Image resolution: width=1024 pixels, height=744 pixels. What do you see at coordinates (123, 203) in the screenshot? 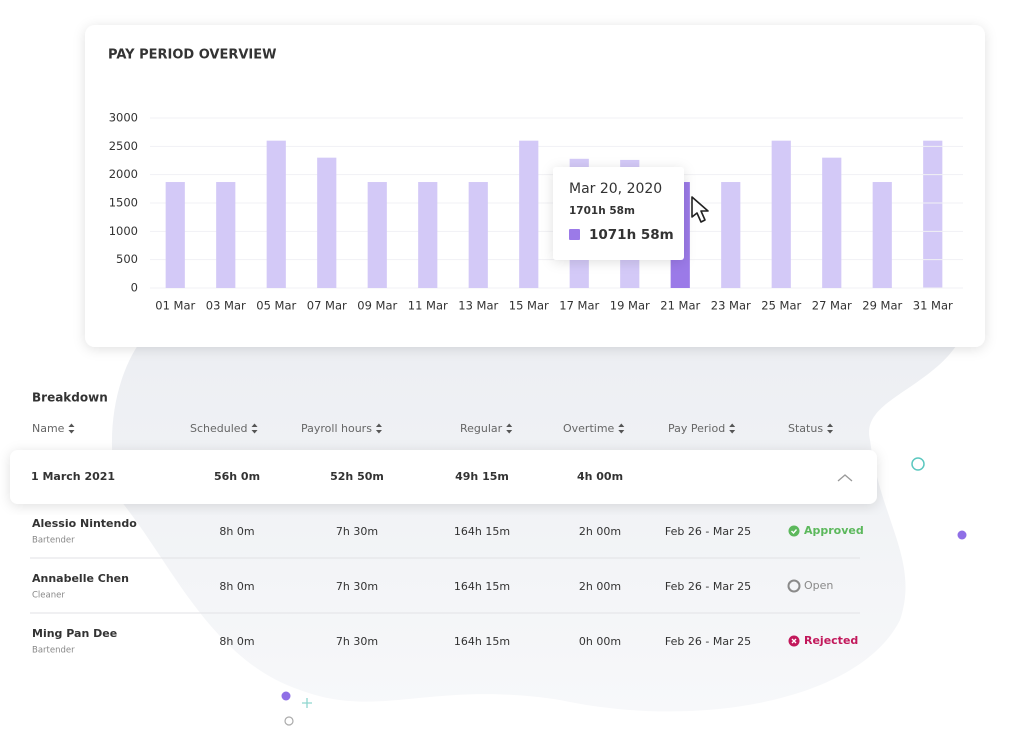
I see `y-tick-label: 1500` at bounding box center [123, 203].